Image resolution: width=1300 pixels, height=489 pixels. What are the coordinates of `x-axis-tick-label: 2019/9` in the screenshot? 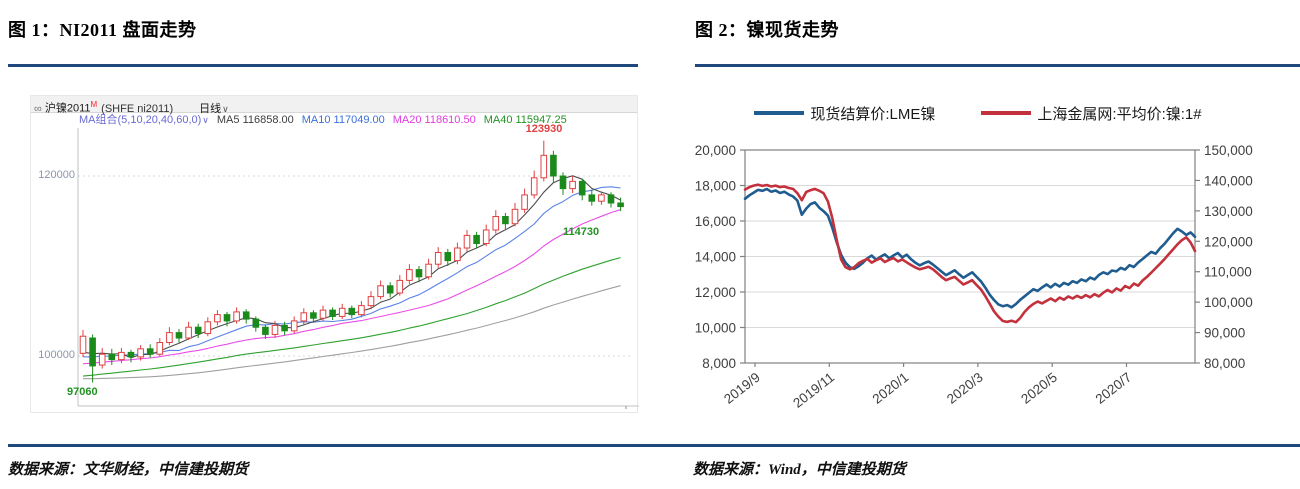 It's located at (742, 388).